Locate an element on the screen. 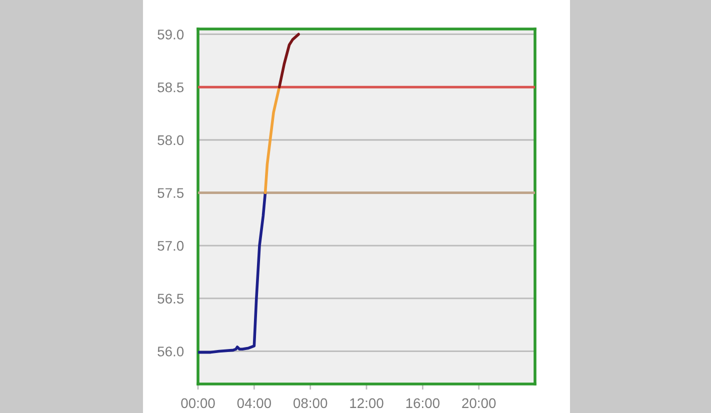  x-tick-label: 12:00 is located at coordinates (367, 403).